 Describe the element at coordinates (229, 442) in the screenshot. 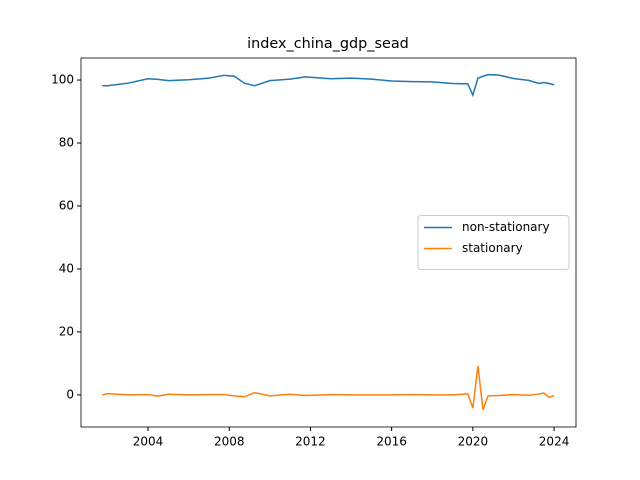

I see `x-tick-label: 2008` at that location.